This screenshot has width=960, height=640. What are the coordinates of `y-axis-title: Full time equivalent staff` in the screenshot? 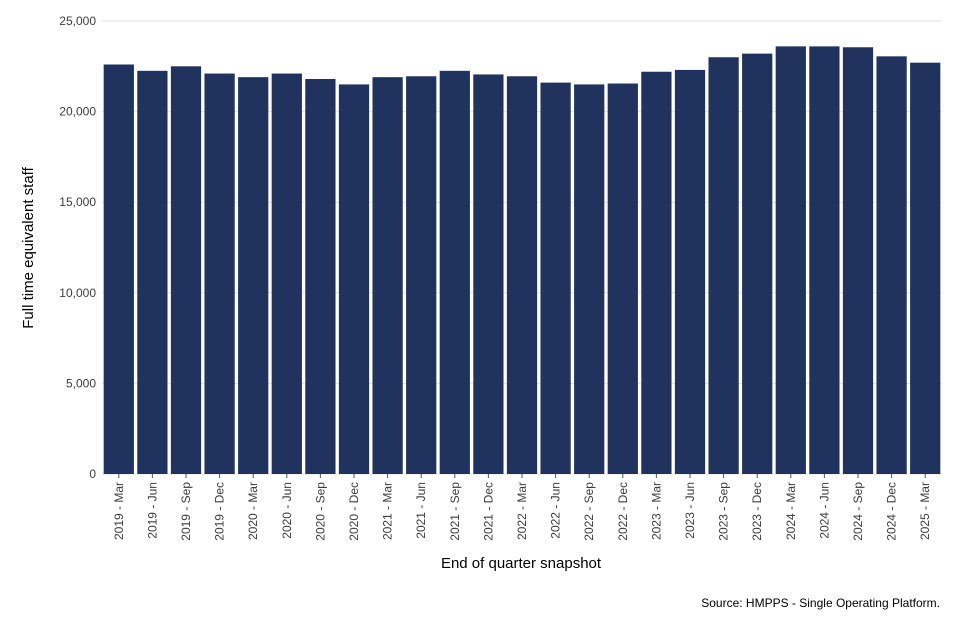 It's located at (28, 247).